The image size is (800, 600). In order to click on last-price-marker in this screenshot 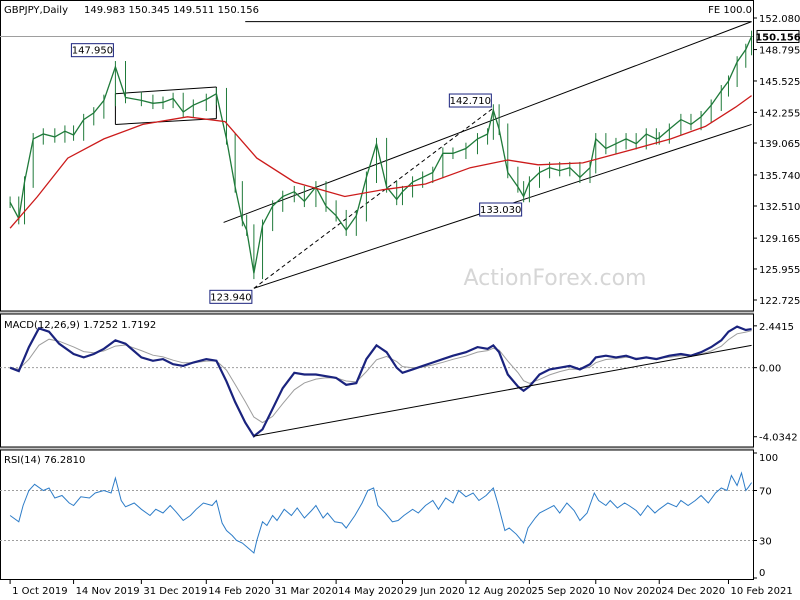, I will do `click(778, 36)`.